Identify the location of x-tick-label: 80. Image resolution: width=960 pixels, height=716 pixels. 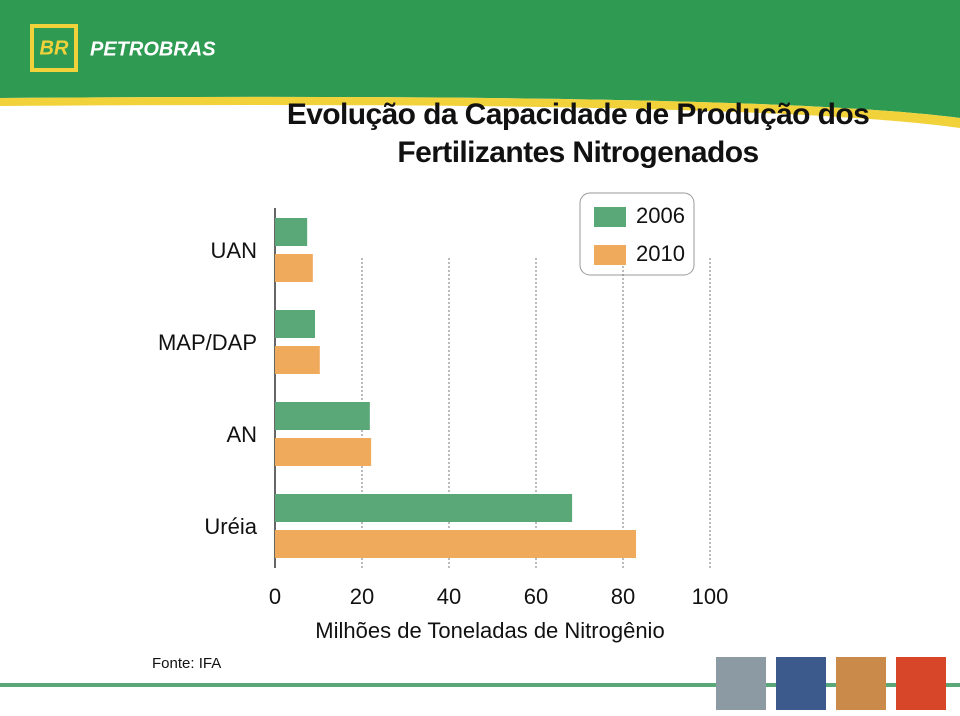
(623, 596).